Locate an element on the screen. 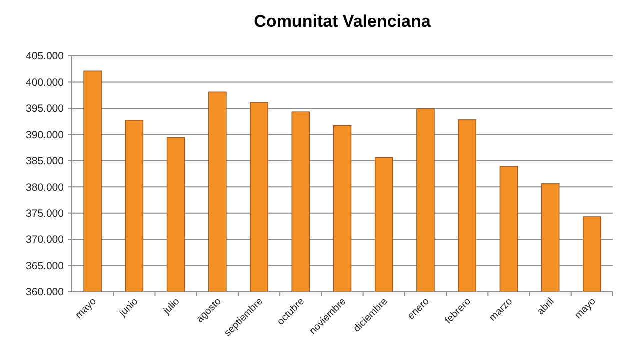  y-tick-label: 380.000 is located at coordinates (45, 188).